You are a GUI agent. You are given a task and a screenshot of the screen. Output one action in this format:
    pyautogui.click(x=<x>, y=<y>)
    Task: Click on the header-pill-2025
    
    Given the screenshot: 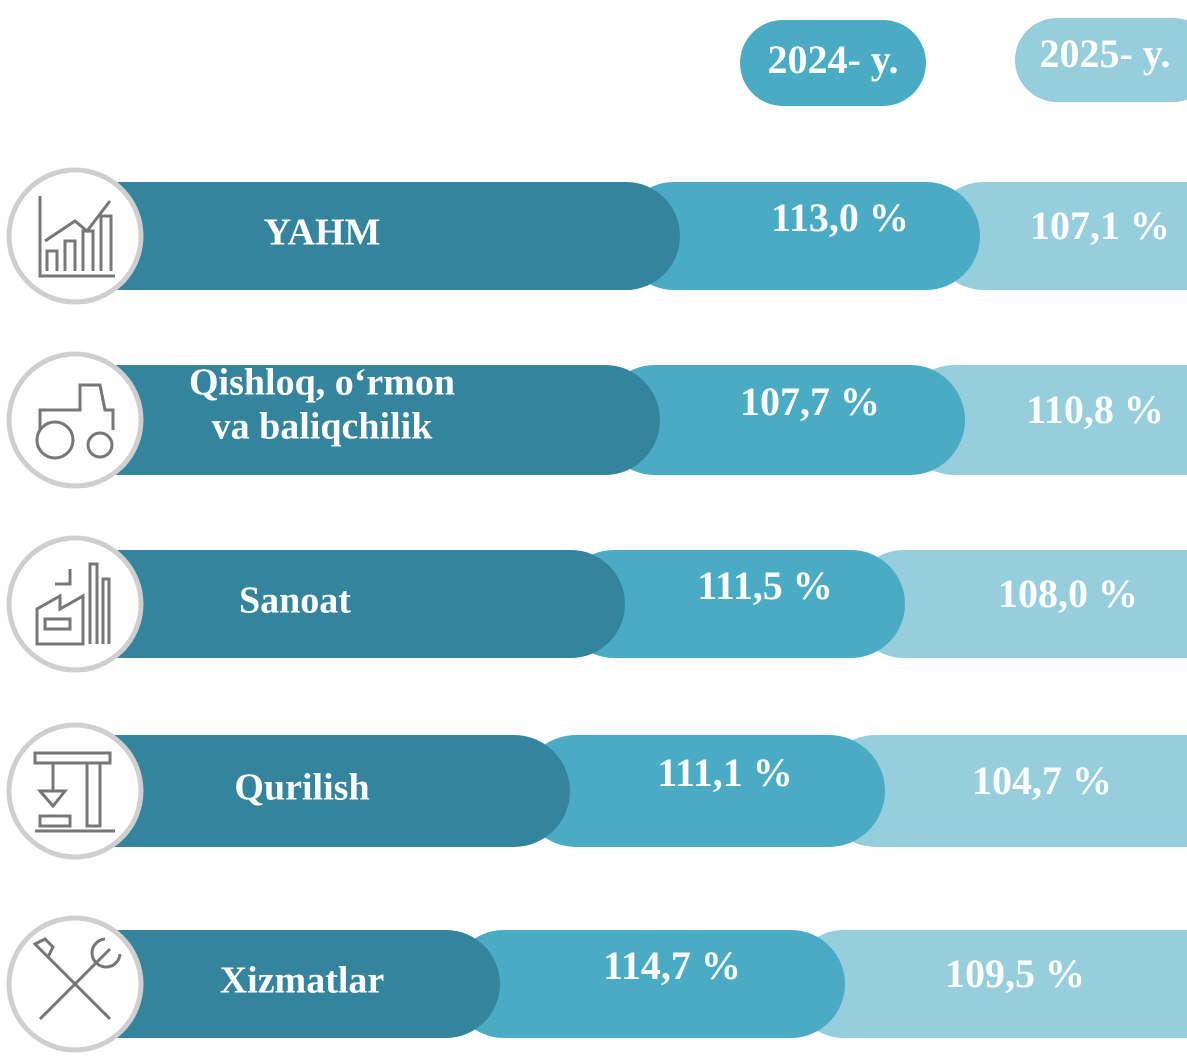 What is the action you would take?
    pyautogui.click(x=1101, y=60)
    